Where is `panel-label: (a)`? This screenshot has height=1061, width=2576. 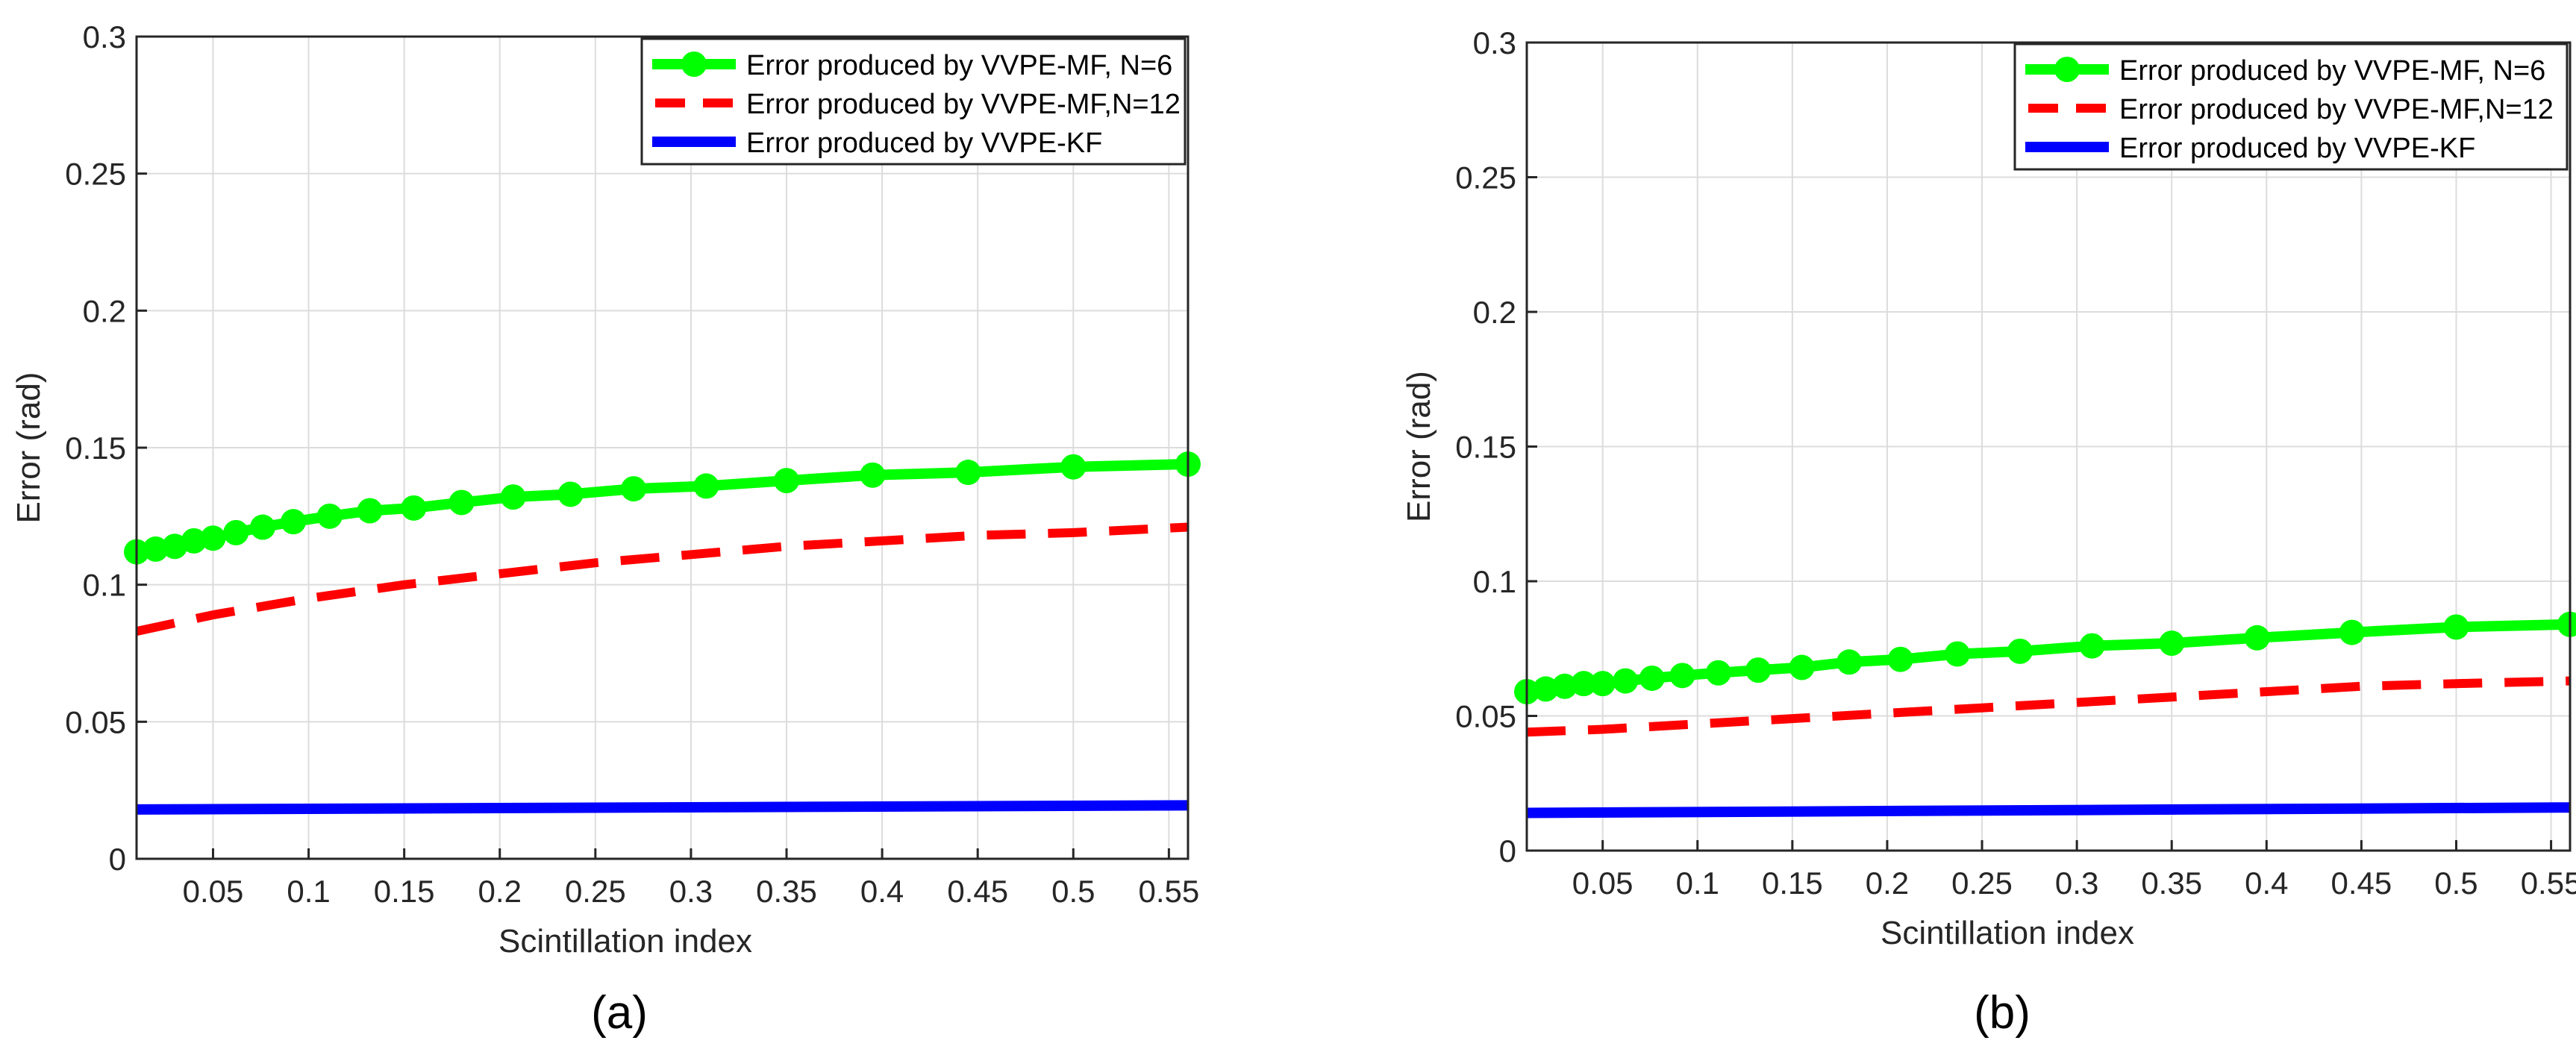
panel-label: (a) is located at coordinates (619, 1013).